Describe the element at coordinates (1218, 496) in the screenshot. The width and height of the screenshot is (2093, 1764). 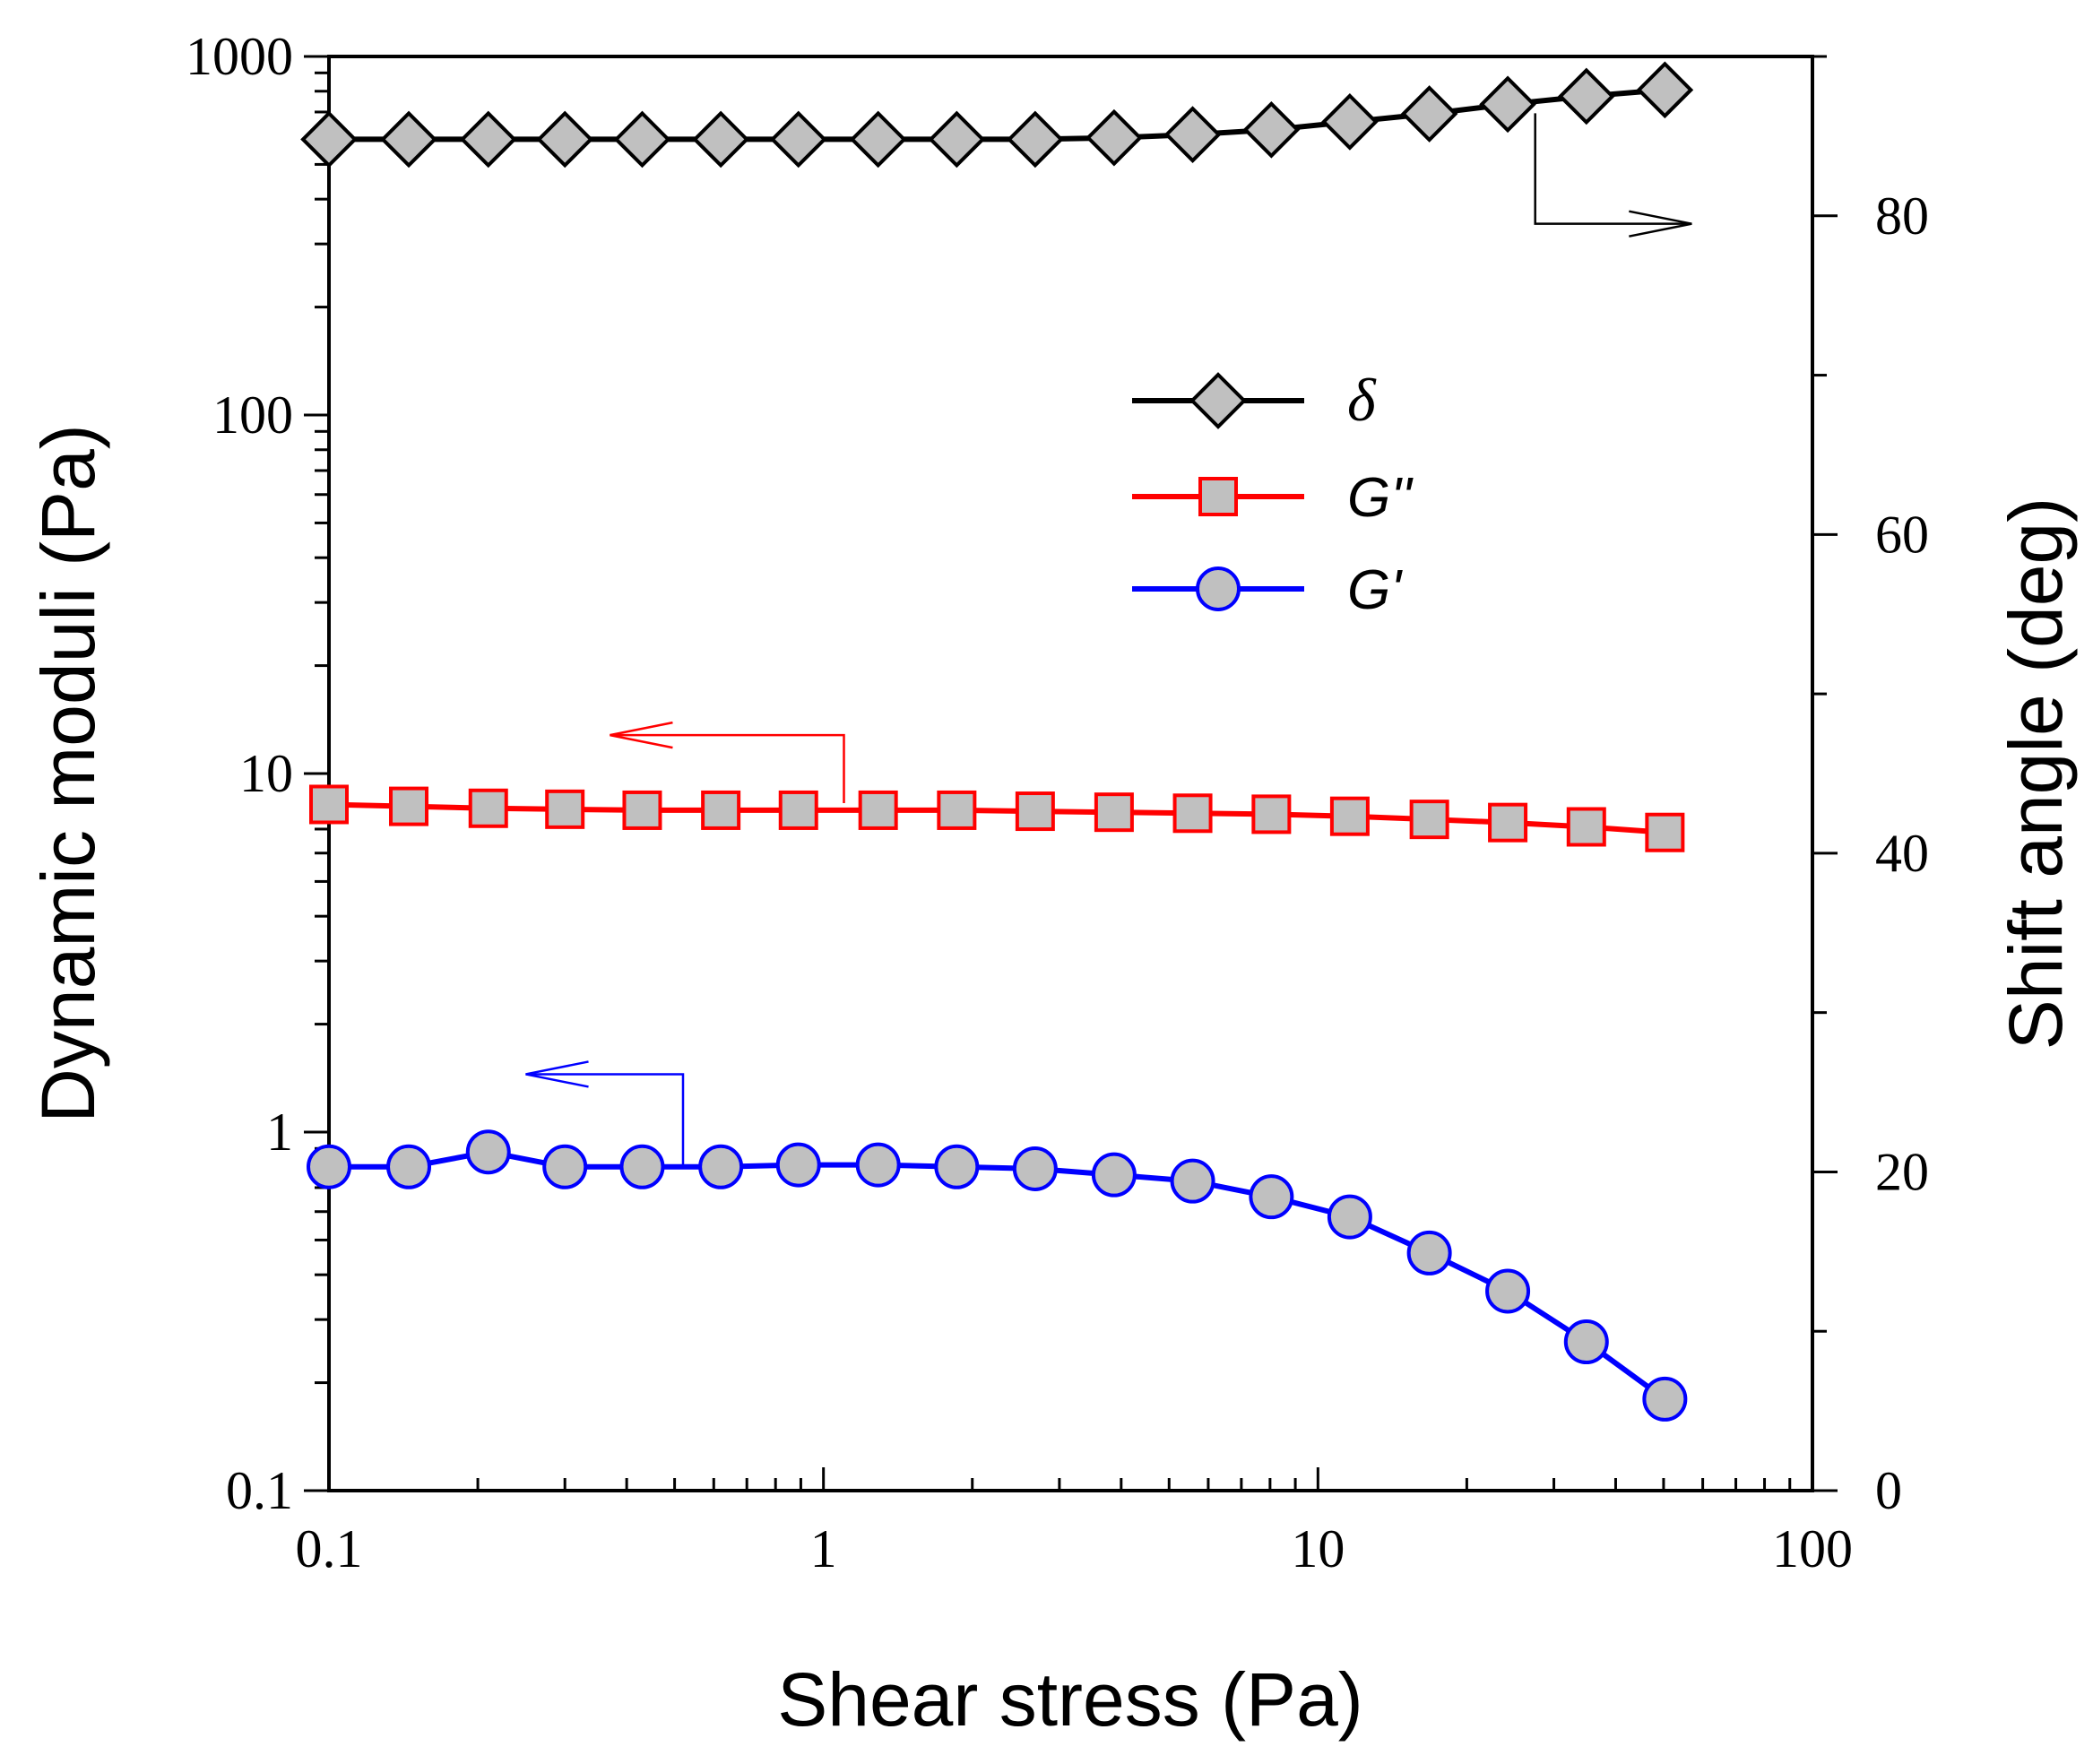
I see `legend-gpp-marker` at that location.